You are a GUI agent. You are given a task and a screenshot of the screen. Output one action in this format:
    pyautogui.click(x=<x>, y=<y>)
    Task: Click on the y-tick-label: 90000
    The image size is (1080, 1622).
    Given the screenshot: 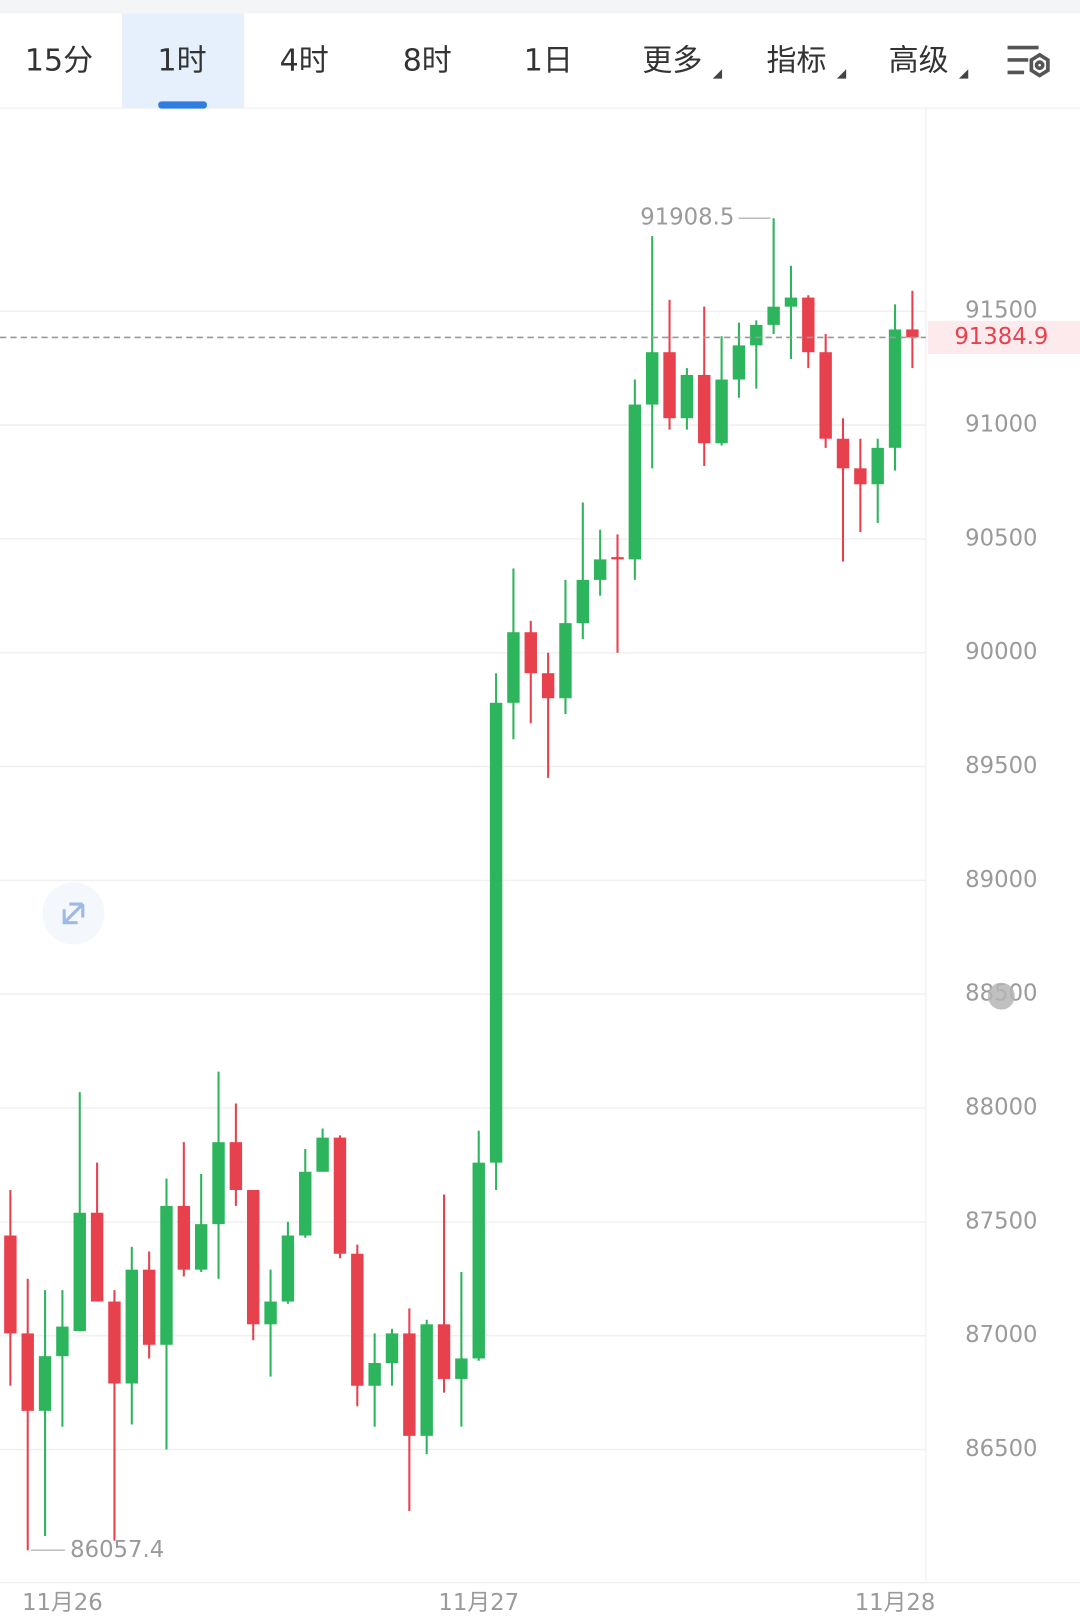 What is the action you would take?
    pyautogui.click(x=1001, y=652)
    